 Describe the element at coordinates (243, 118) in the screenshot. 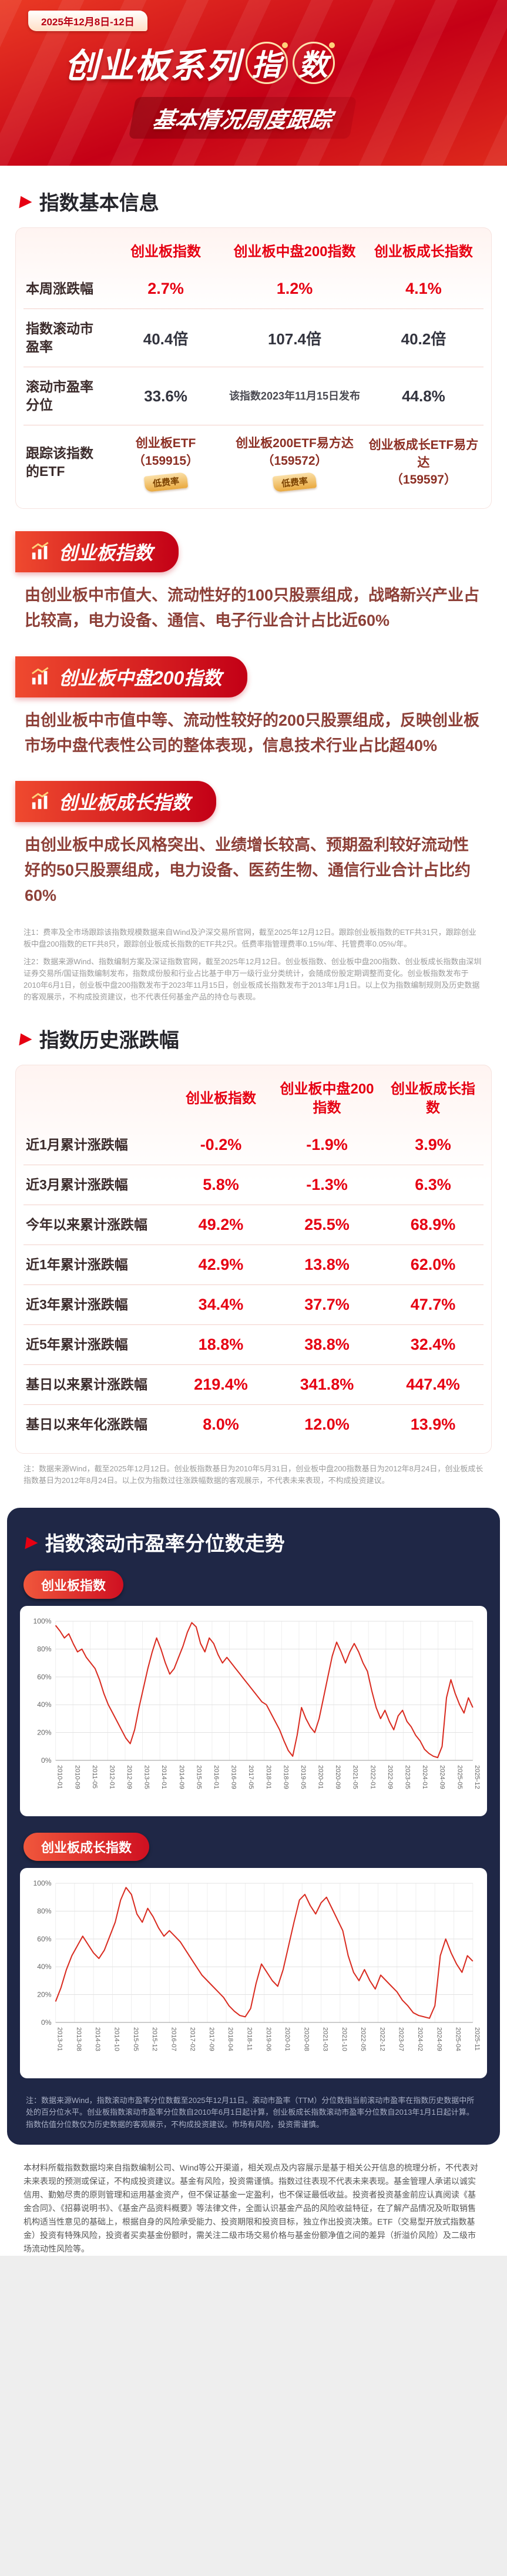

I see `poster-title-line2: 基本情况周度跟踪` at that location.